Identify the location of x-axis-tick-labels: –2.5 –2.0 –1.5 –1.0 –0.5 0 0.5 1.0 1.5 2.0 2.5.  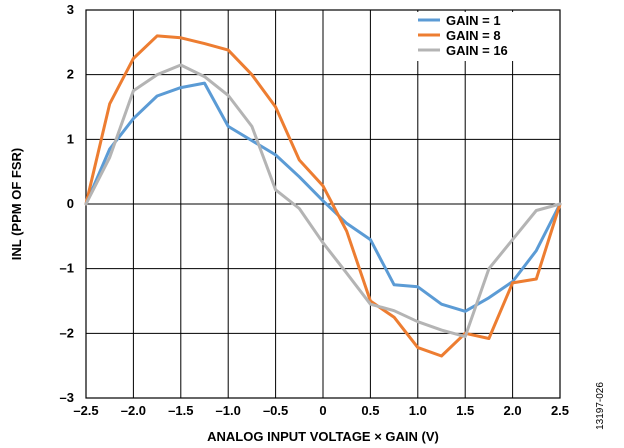
(321, 410).